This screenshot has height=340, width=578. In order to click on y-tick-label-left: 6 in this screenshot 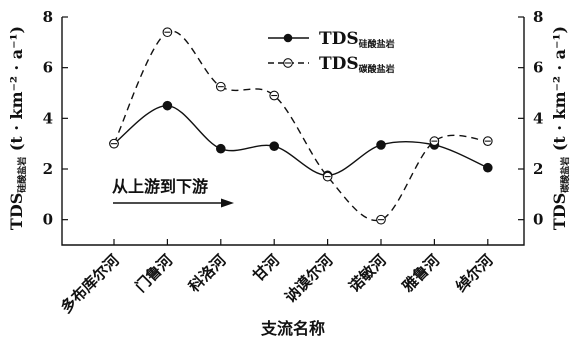, I will do `click(48, 68)`.